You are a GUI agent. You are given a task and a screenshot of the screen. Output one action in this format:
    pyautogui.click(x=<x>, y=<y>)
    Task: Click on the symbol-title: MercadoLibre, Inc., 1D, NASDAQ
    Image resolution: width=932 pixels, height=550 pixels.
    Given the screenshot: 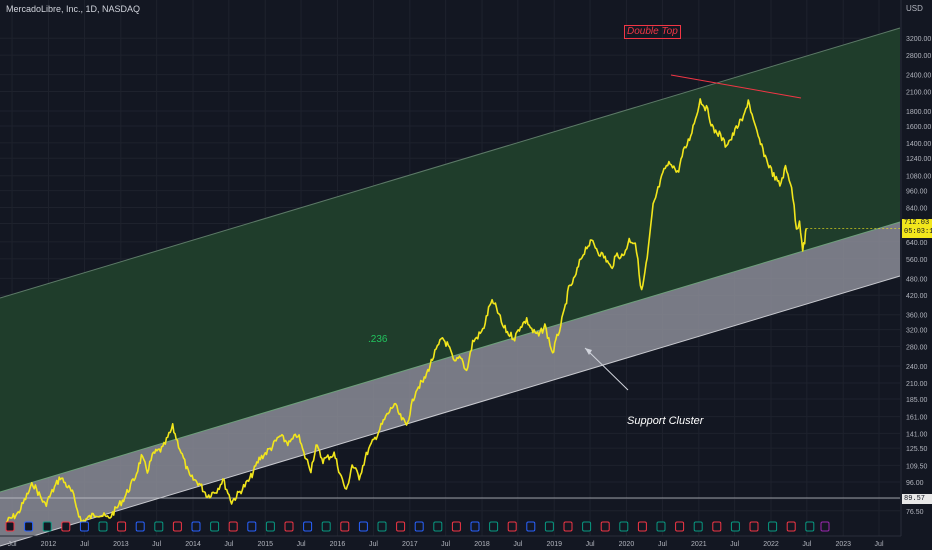 What is the action you would take?
    pyautogui.click(x=73, y=9)
    